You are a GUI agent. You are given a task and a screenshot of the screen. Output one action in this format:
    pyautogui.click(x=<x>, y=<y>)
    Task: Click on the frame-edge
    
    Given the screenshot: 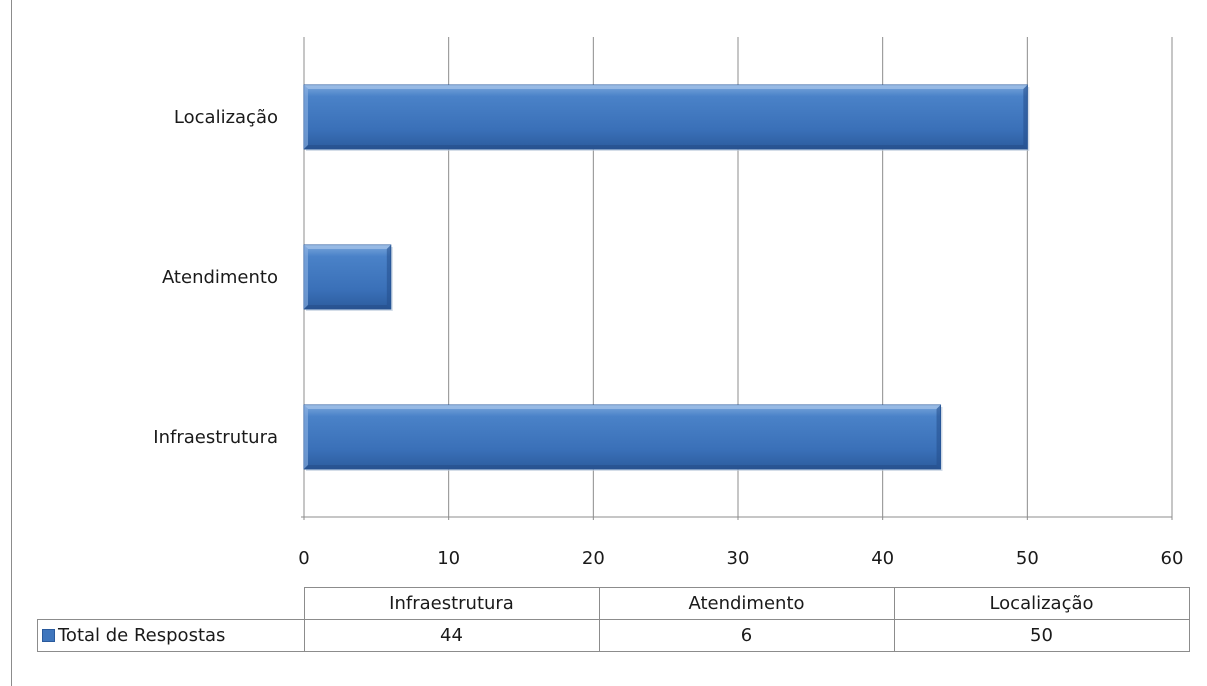 What is the action you would take?
    pyautogui.click(x=11, y=343)
    